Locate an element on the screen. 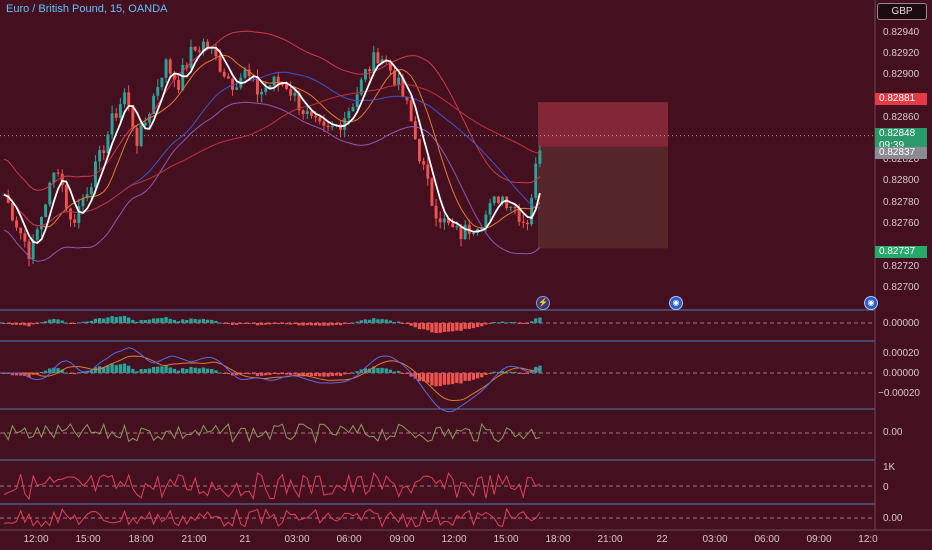 This screenshot has width=932, height=550. time-tick: 03:00 is located at coordinates (715, 539).